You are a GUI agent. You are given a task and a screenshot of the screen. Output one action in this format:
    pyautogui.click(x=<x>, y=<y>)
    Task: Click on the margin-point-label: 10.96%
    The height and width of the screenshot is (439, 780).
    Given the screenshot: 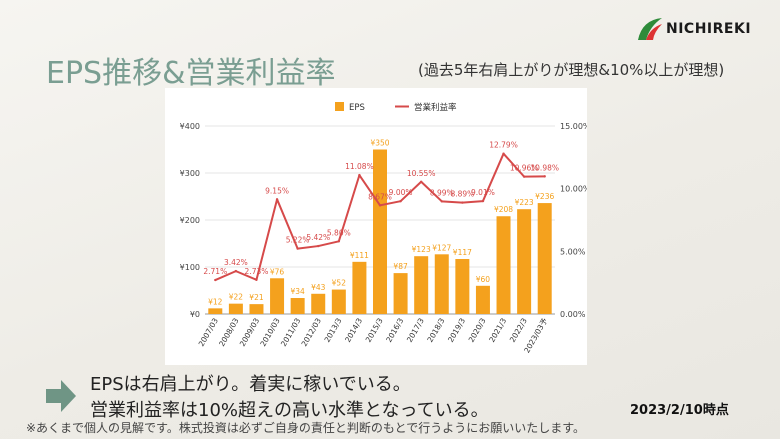 What is the action you would take?
    pyautogui.click(x=524, y=168)
    